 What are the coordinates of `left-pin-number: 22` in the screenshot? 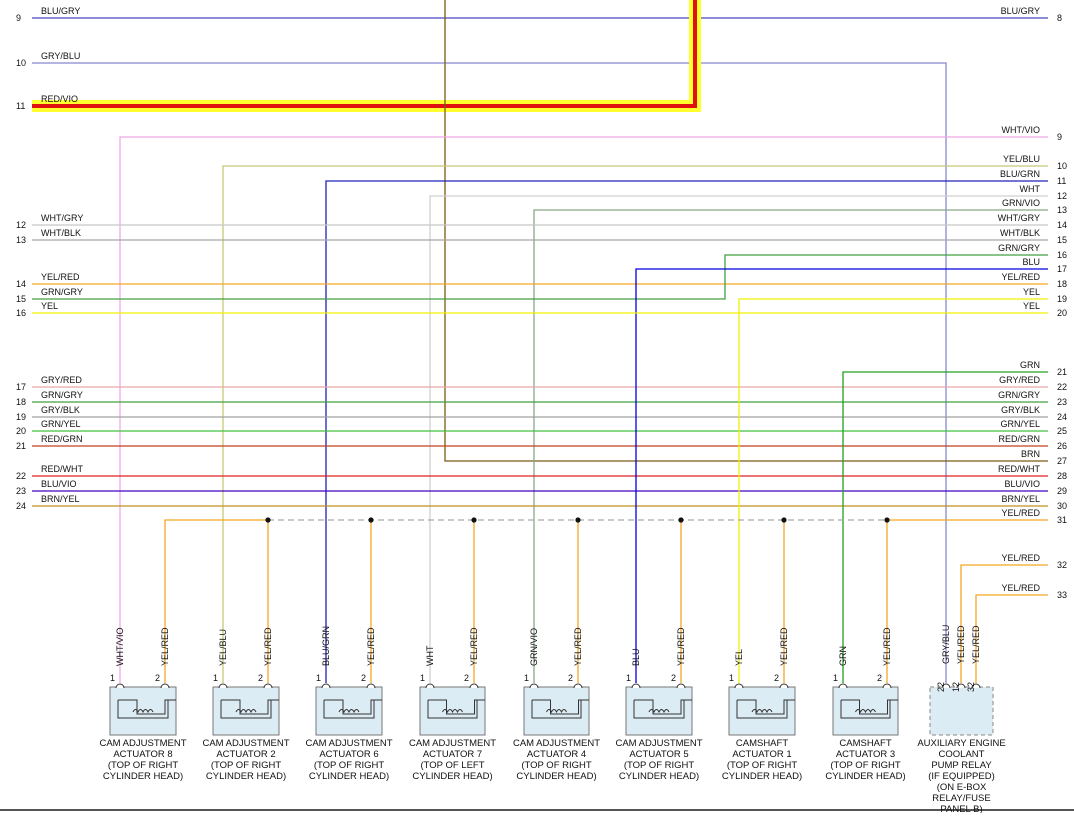 It's located at (21, 476).